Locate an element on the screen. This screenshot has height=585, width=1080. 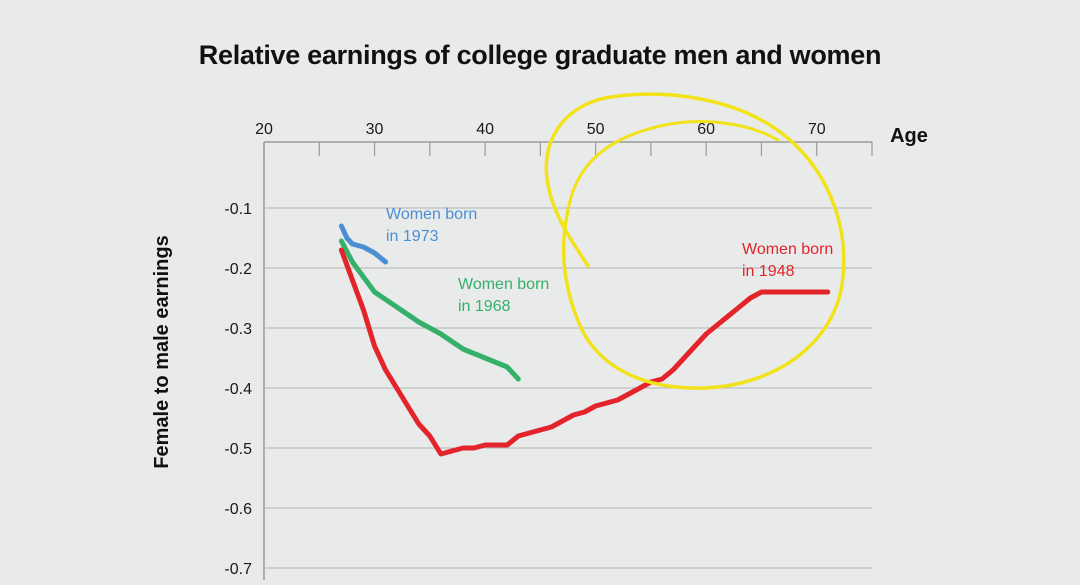
series-label-line: in 1973 is located at coordinates (412, 236).